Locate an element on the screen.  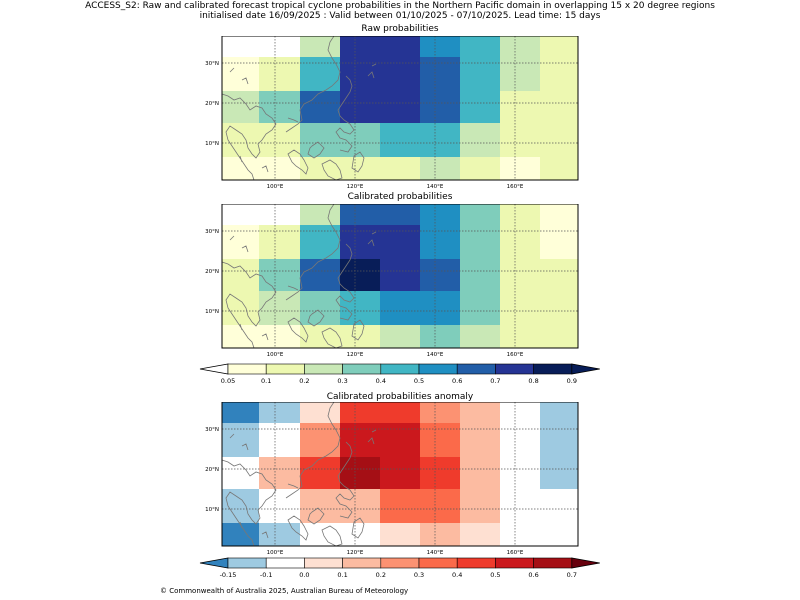
colorbar-tick-label: 0.7 is located at coordinates (572, 575).